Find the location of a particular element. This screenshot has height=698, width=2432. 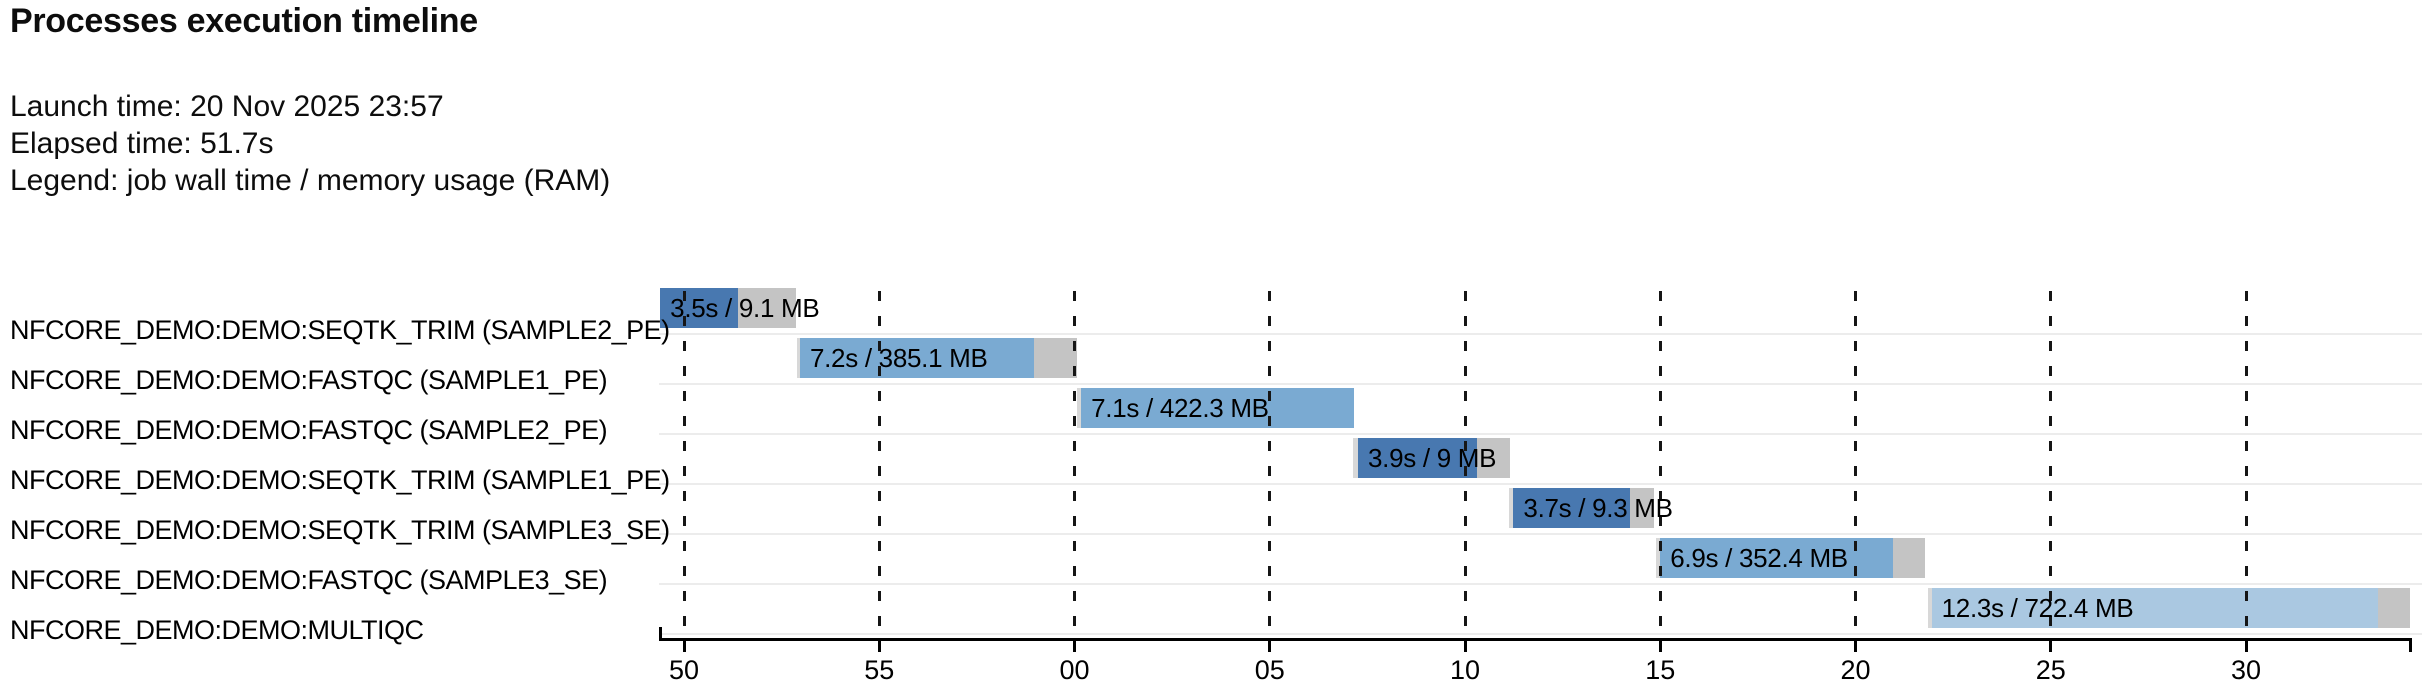

x-axis-line is located at coordinates (1535, 639).